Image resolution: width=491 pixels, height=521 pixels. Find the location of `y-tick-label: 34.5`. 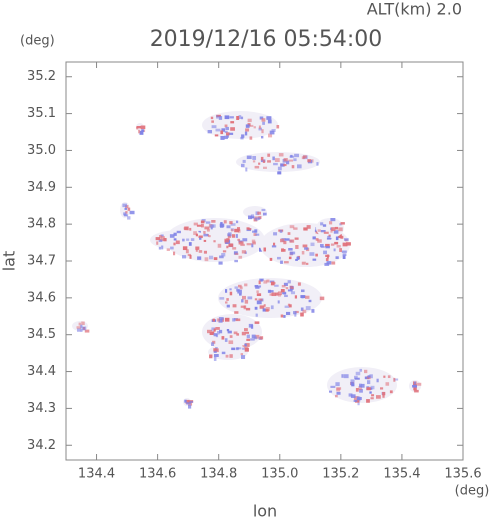

y-tick-label: 34.5 is located at coordinates (41, 334).